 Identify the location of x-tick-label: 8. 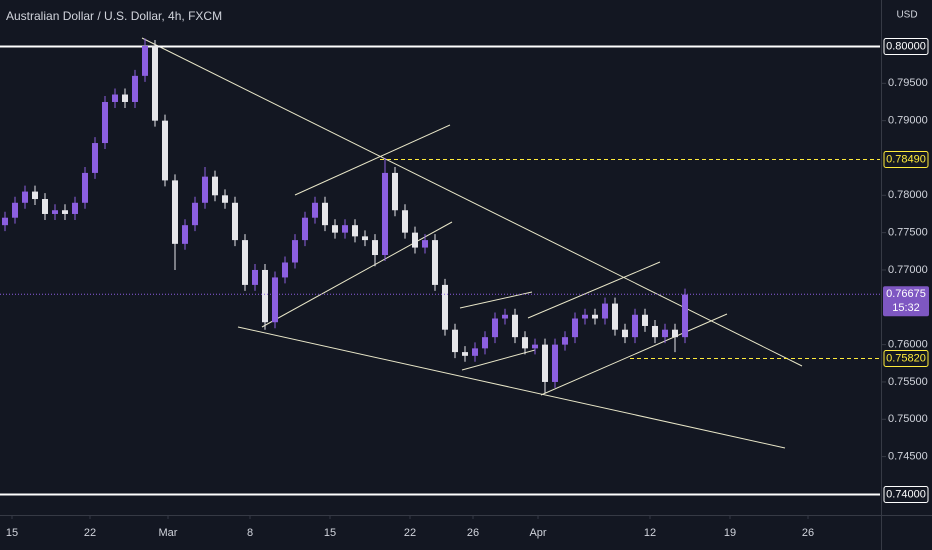
(250, 533).